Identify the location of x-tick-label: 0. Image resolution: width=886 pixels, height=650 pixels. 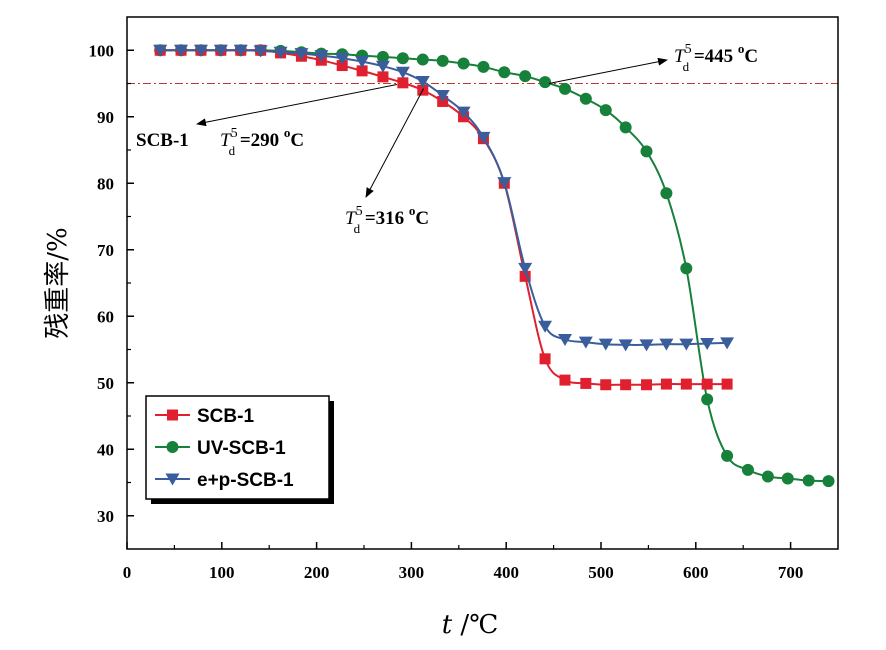
(127, 572).